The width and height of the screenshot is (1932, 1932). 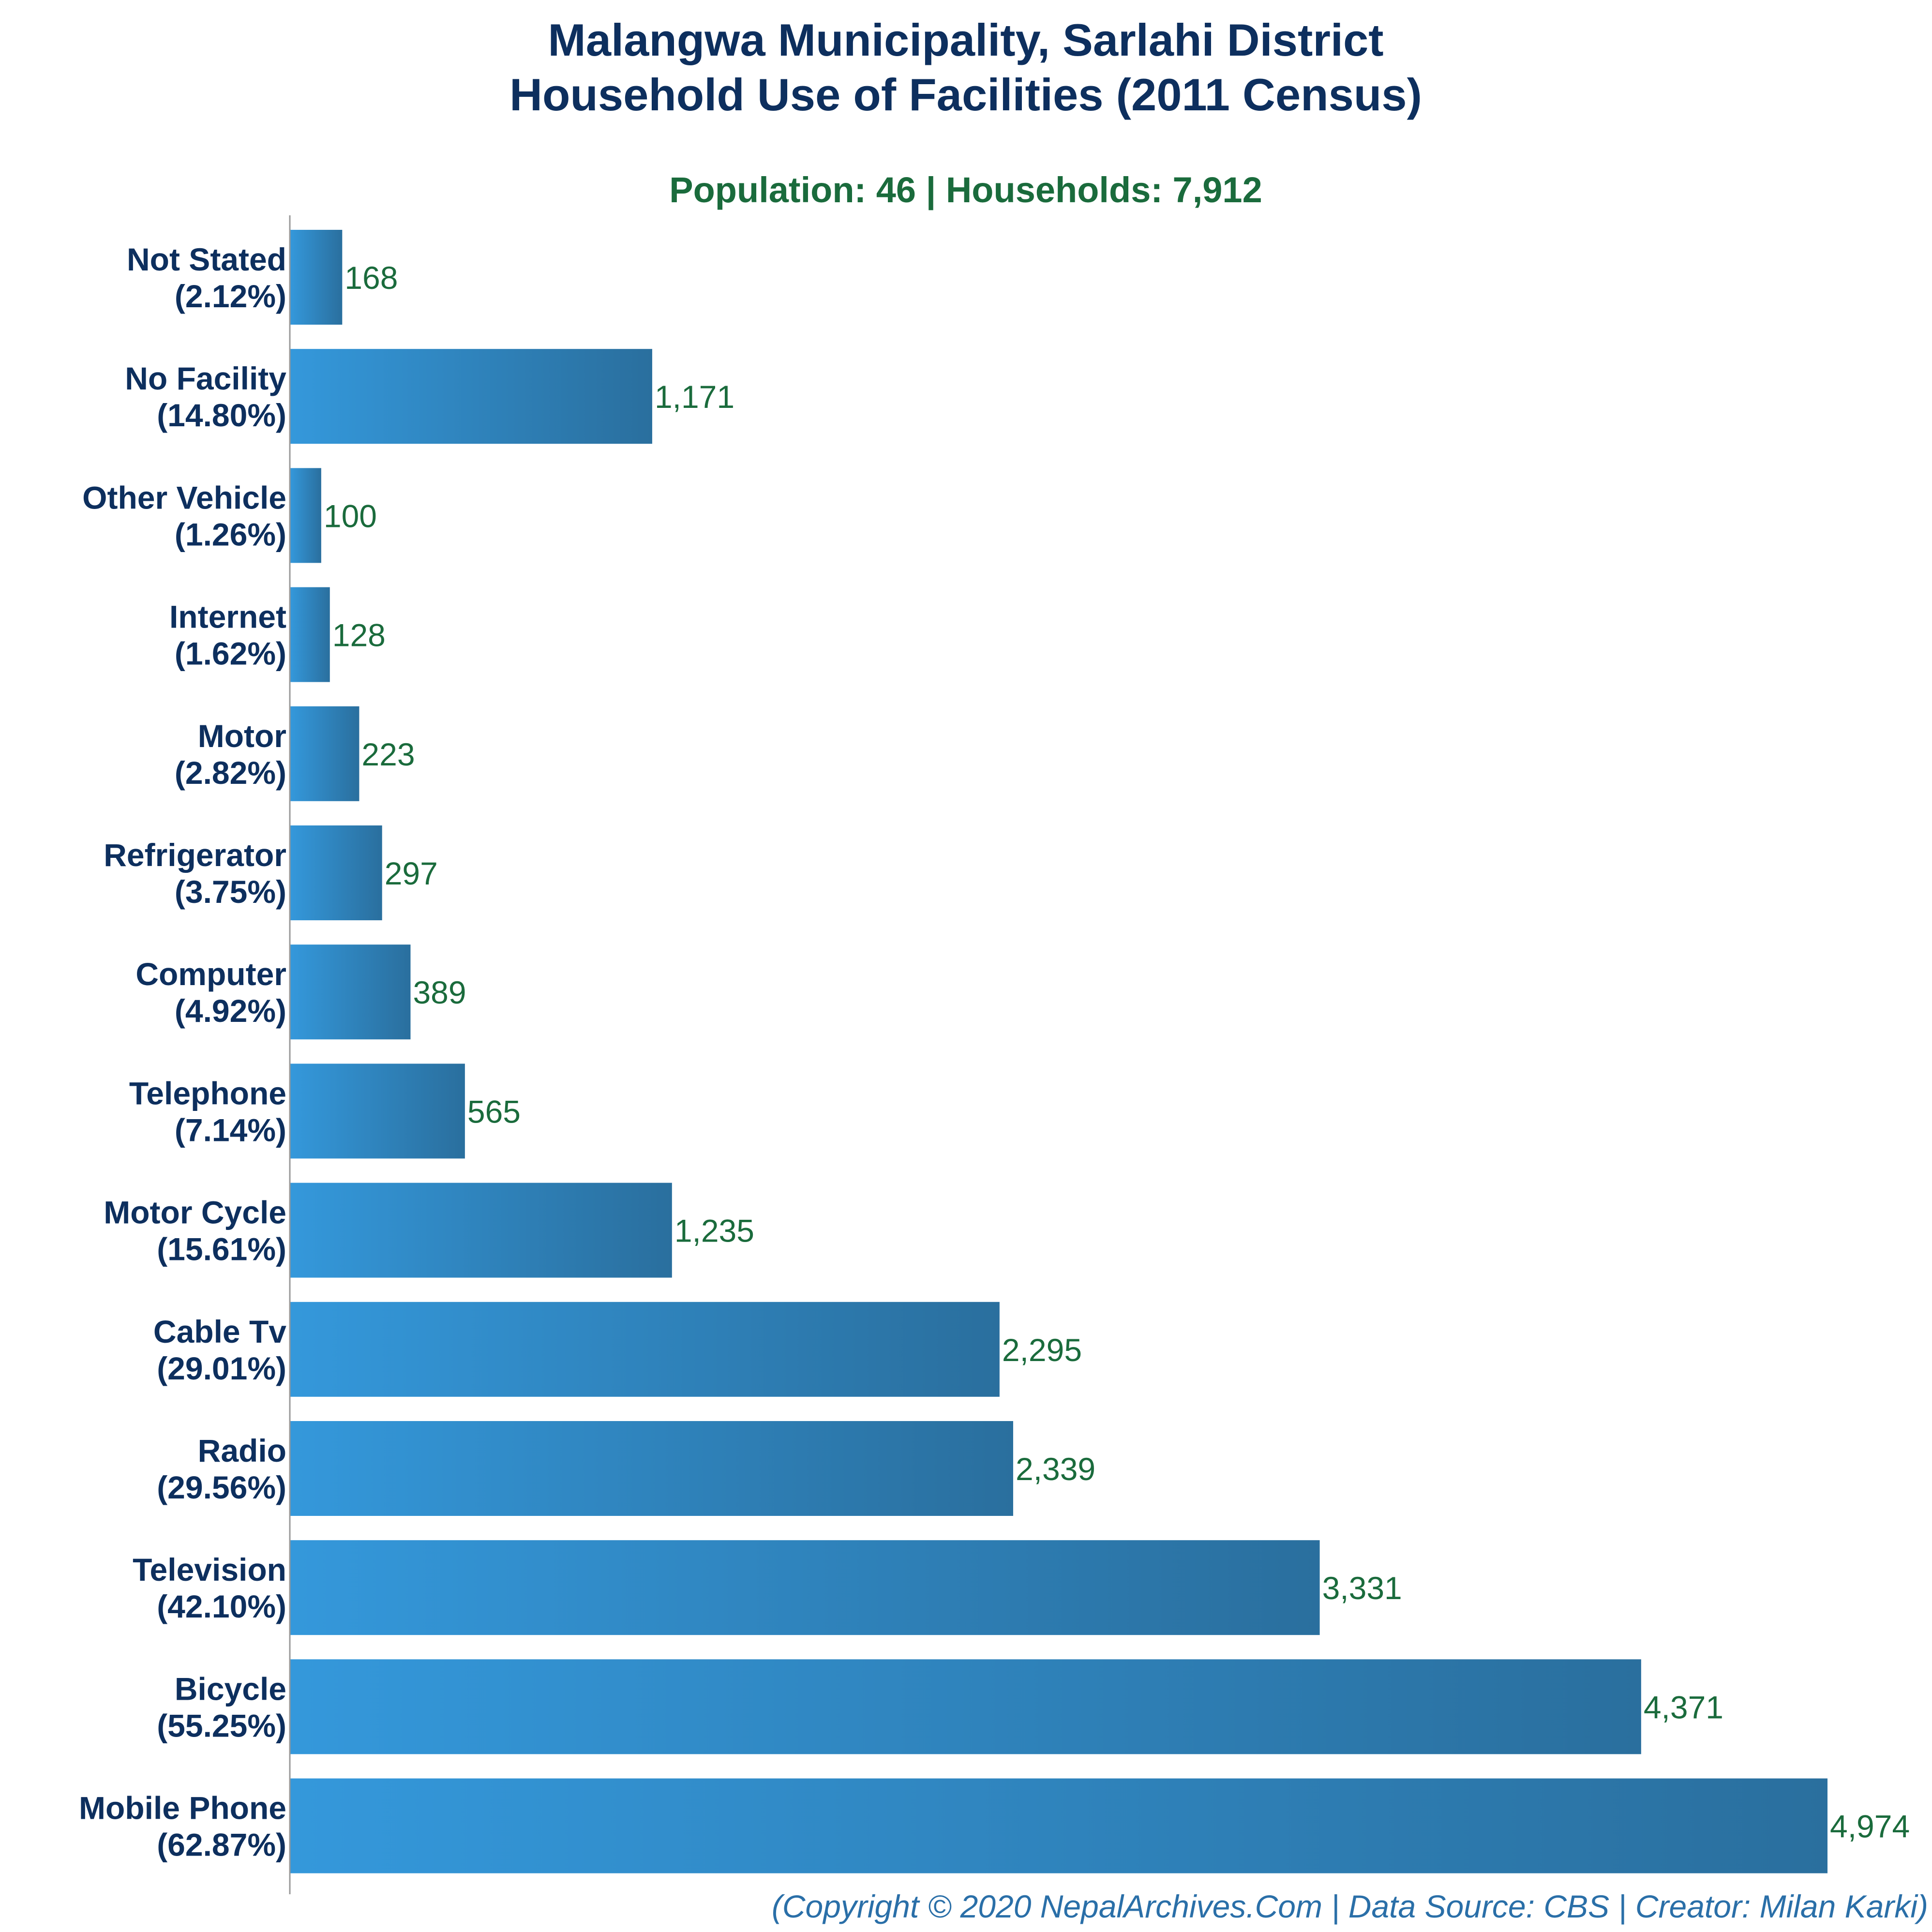 I want to click on category-label: Mobile Phone, so click(x=182, y=1808).